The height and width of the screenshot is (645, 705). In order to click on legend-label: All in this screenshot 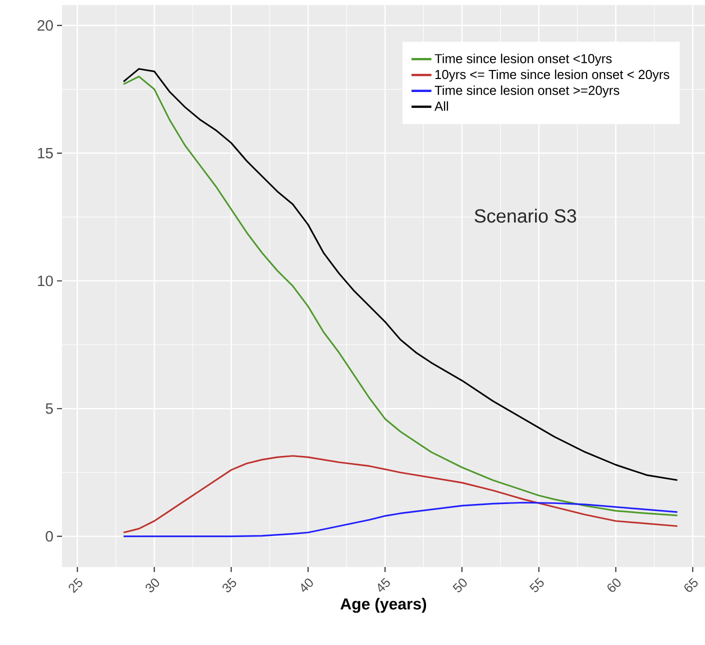, I will do `click(441, 106)`.